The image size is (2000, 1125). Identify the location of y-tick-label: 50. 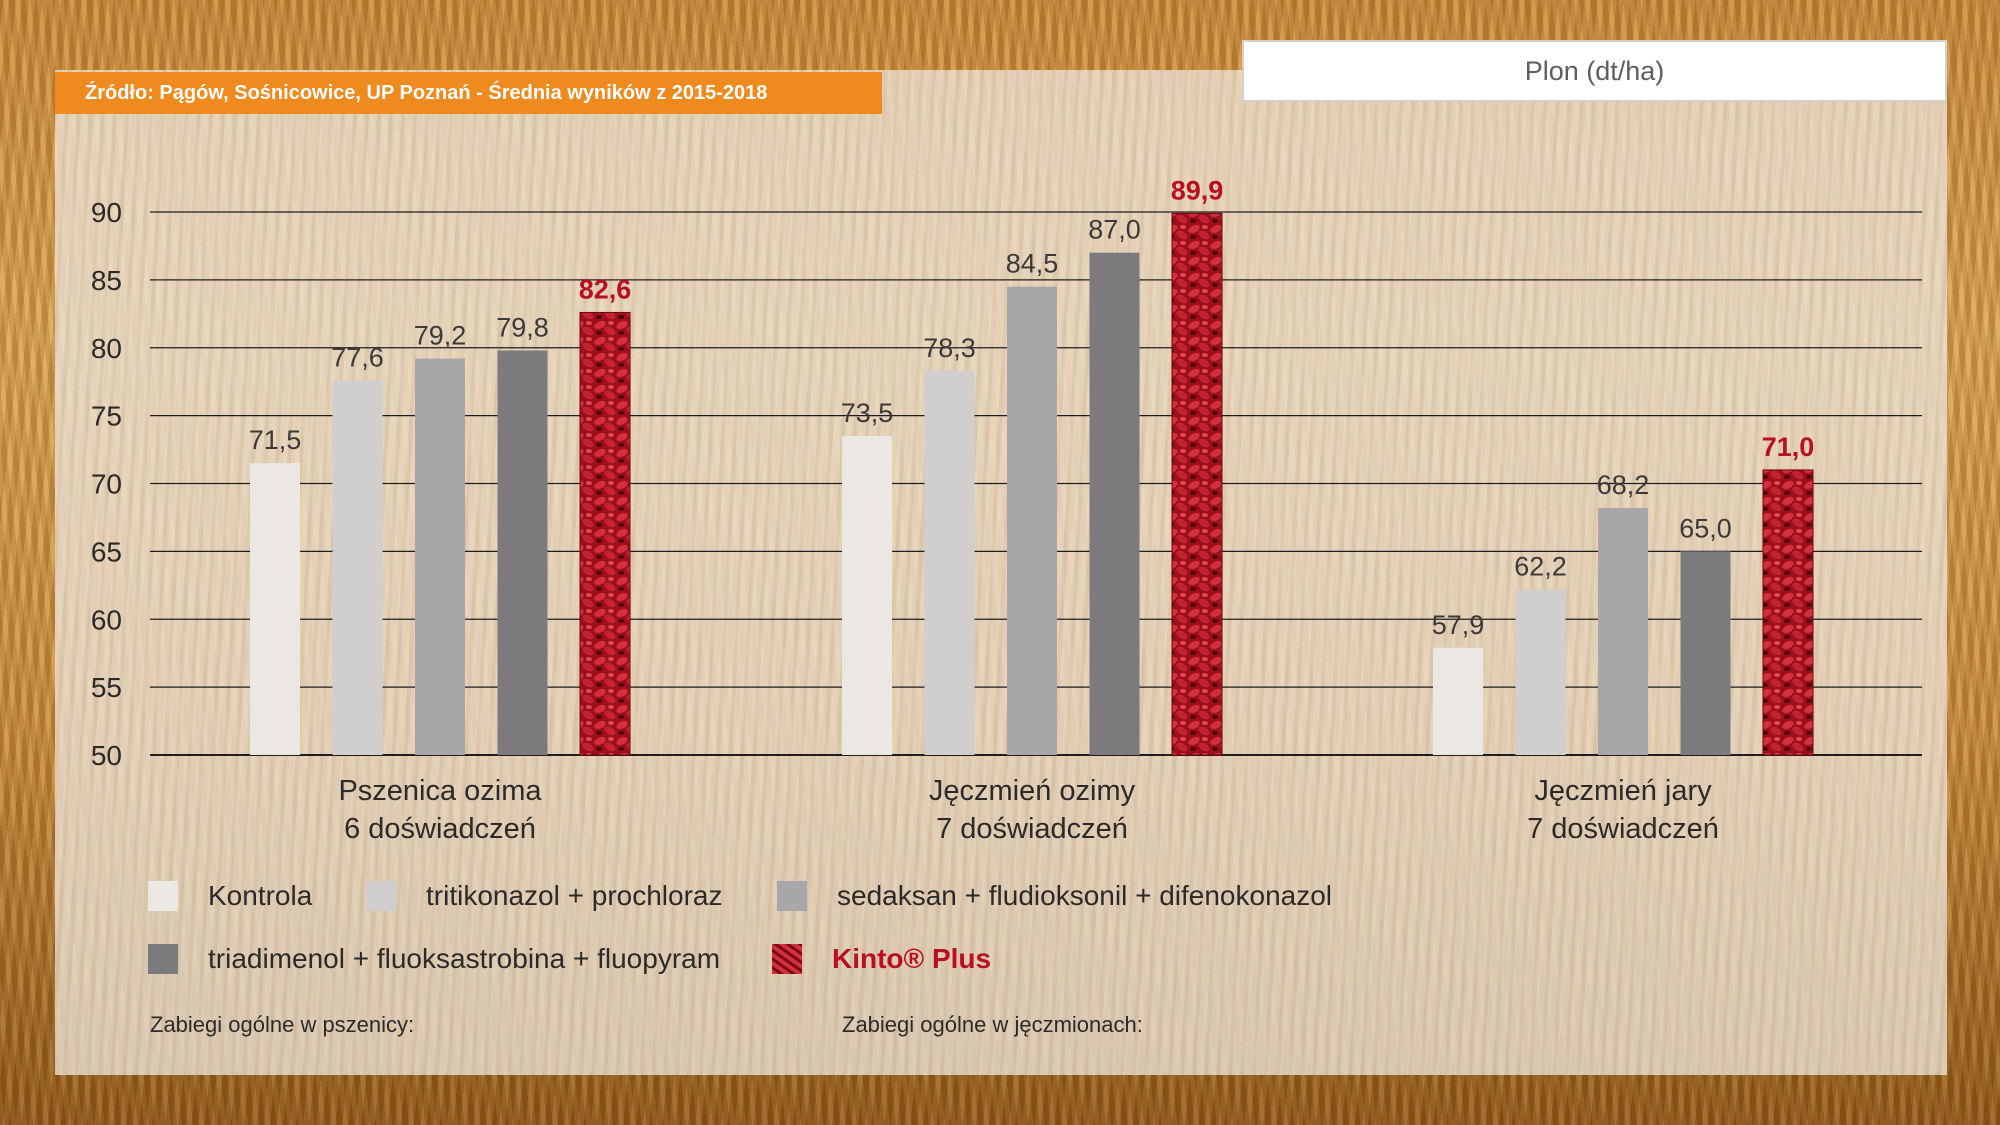
(106, 755).